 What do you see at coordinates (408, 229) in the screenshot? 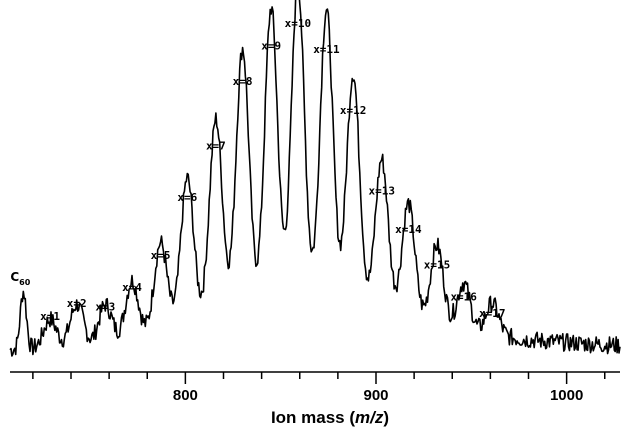
I see `peak-label: x=14` at bounding box center [408, 229].